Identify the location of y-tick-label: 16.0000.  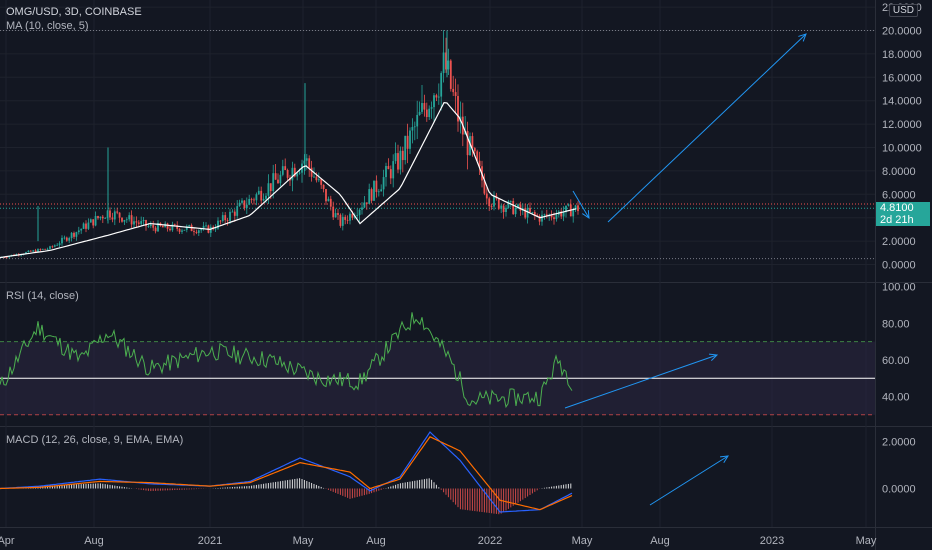
(902, 78).